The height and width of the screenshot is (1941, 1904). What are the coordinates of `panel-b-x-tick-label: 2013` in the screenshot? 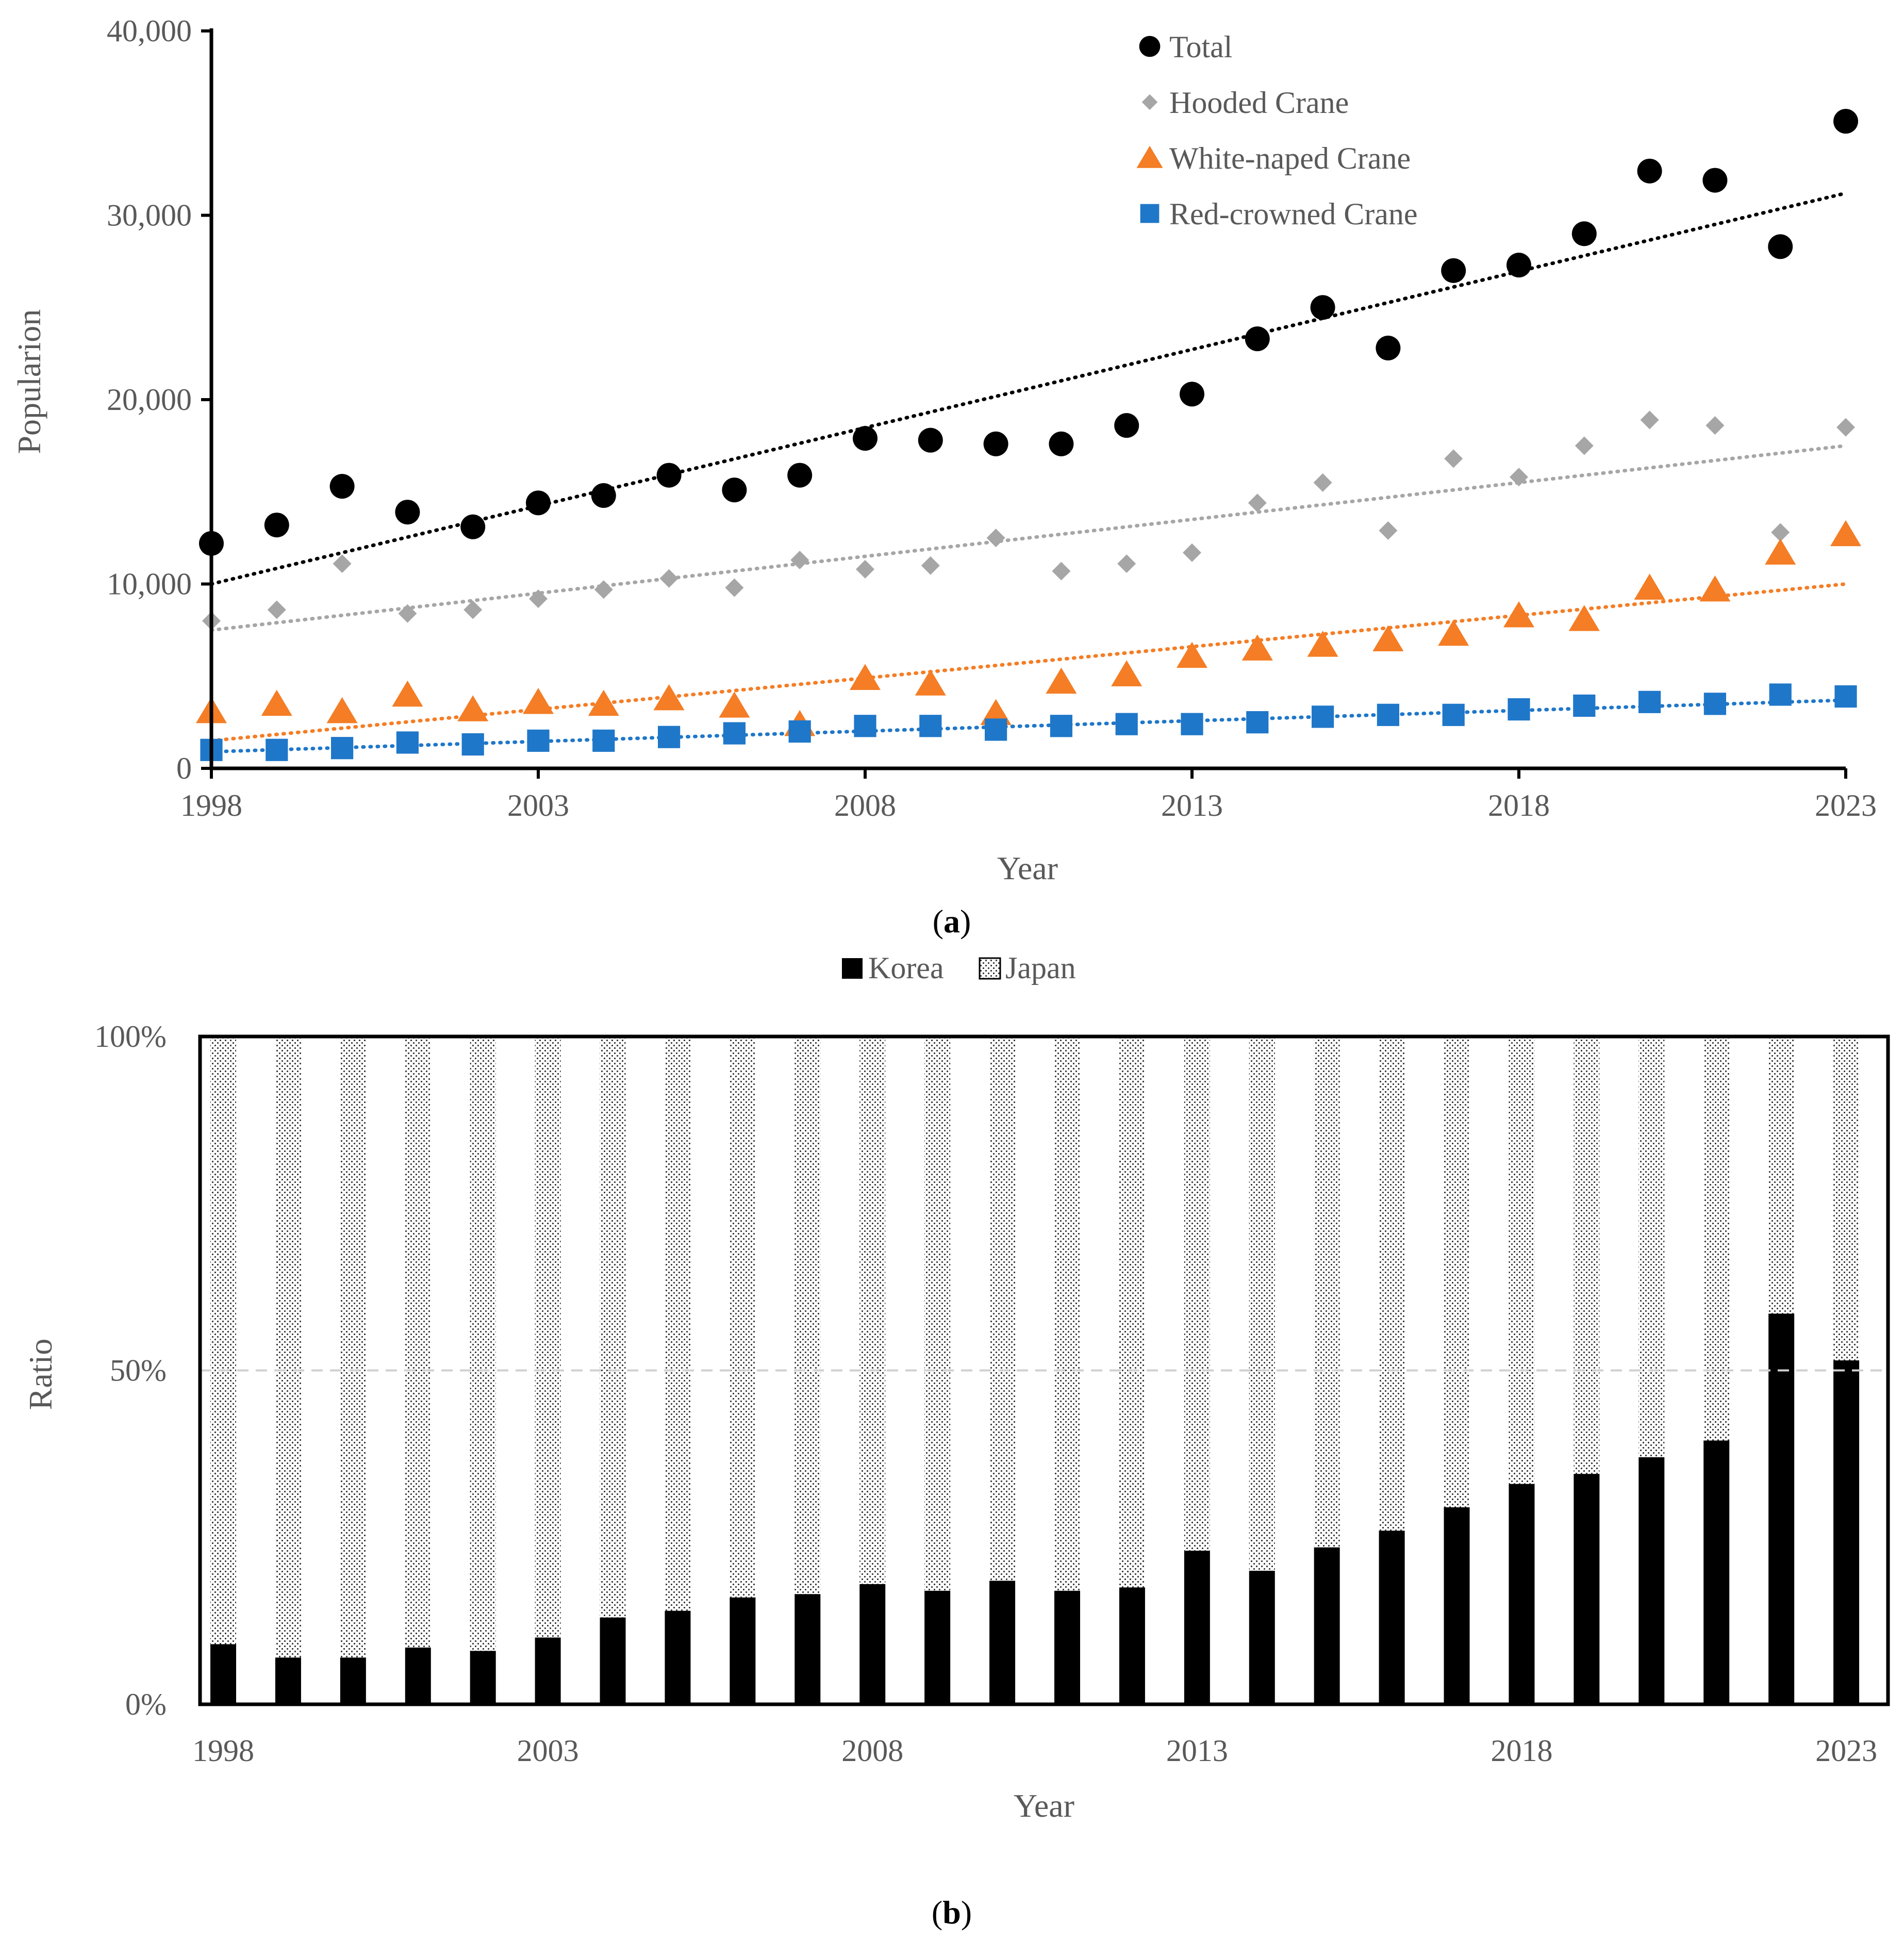 It's located at (1197, 1751).